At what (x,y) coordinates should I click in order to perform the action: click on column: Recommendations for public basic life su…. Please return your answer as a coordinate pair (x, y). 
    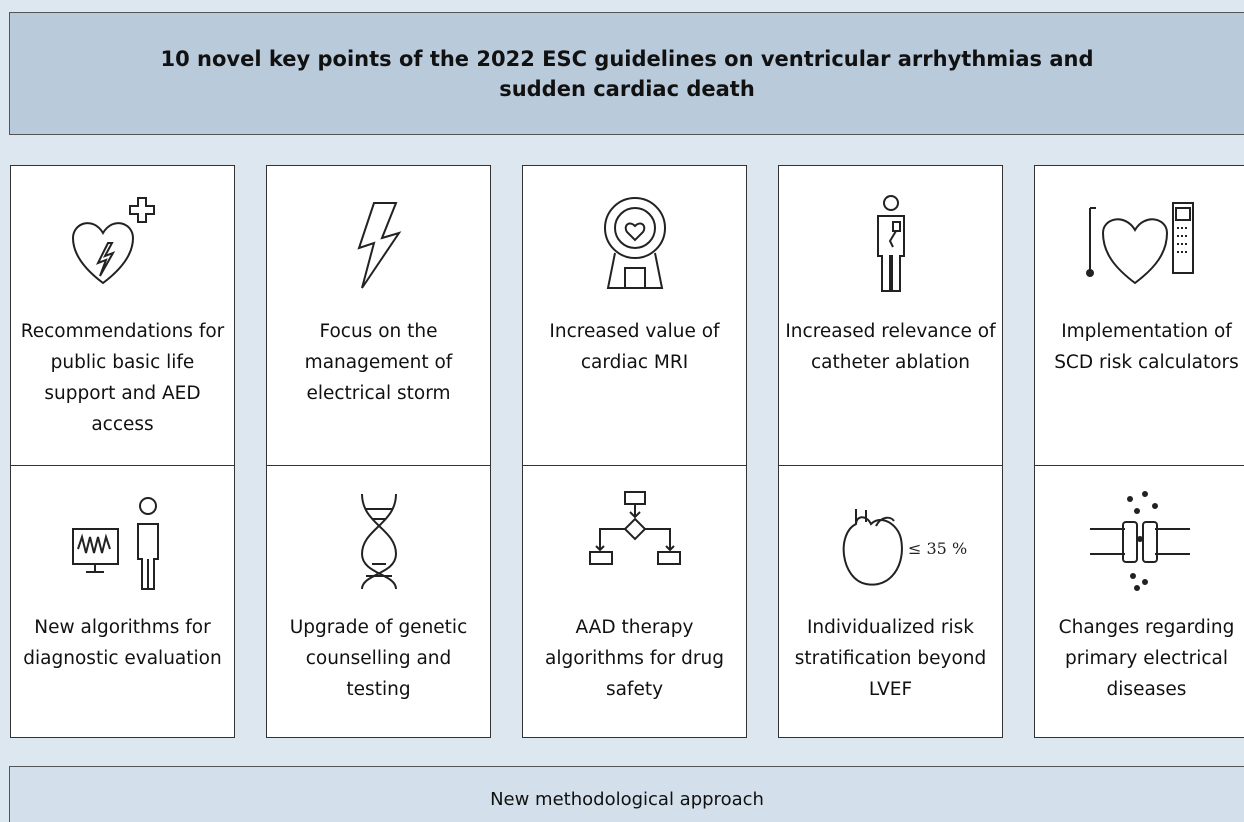
    Looking at the image, I should click on (122, 451).